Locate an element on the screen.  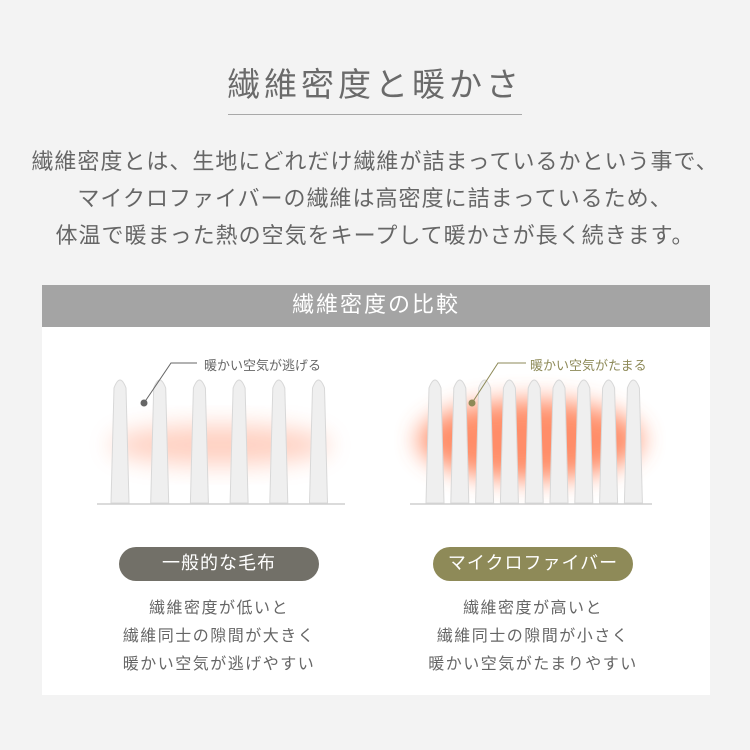
intro-line: 繊維密度とは、生地にどれだけ繊維が詰まっているかという事で、 is located at coordinates (375, 162).